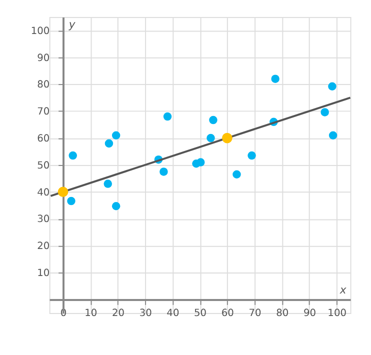  I want to click on y-tick-label: 80, so click(43, 85).